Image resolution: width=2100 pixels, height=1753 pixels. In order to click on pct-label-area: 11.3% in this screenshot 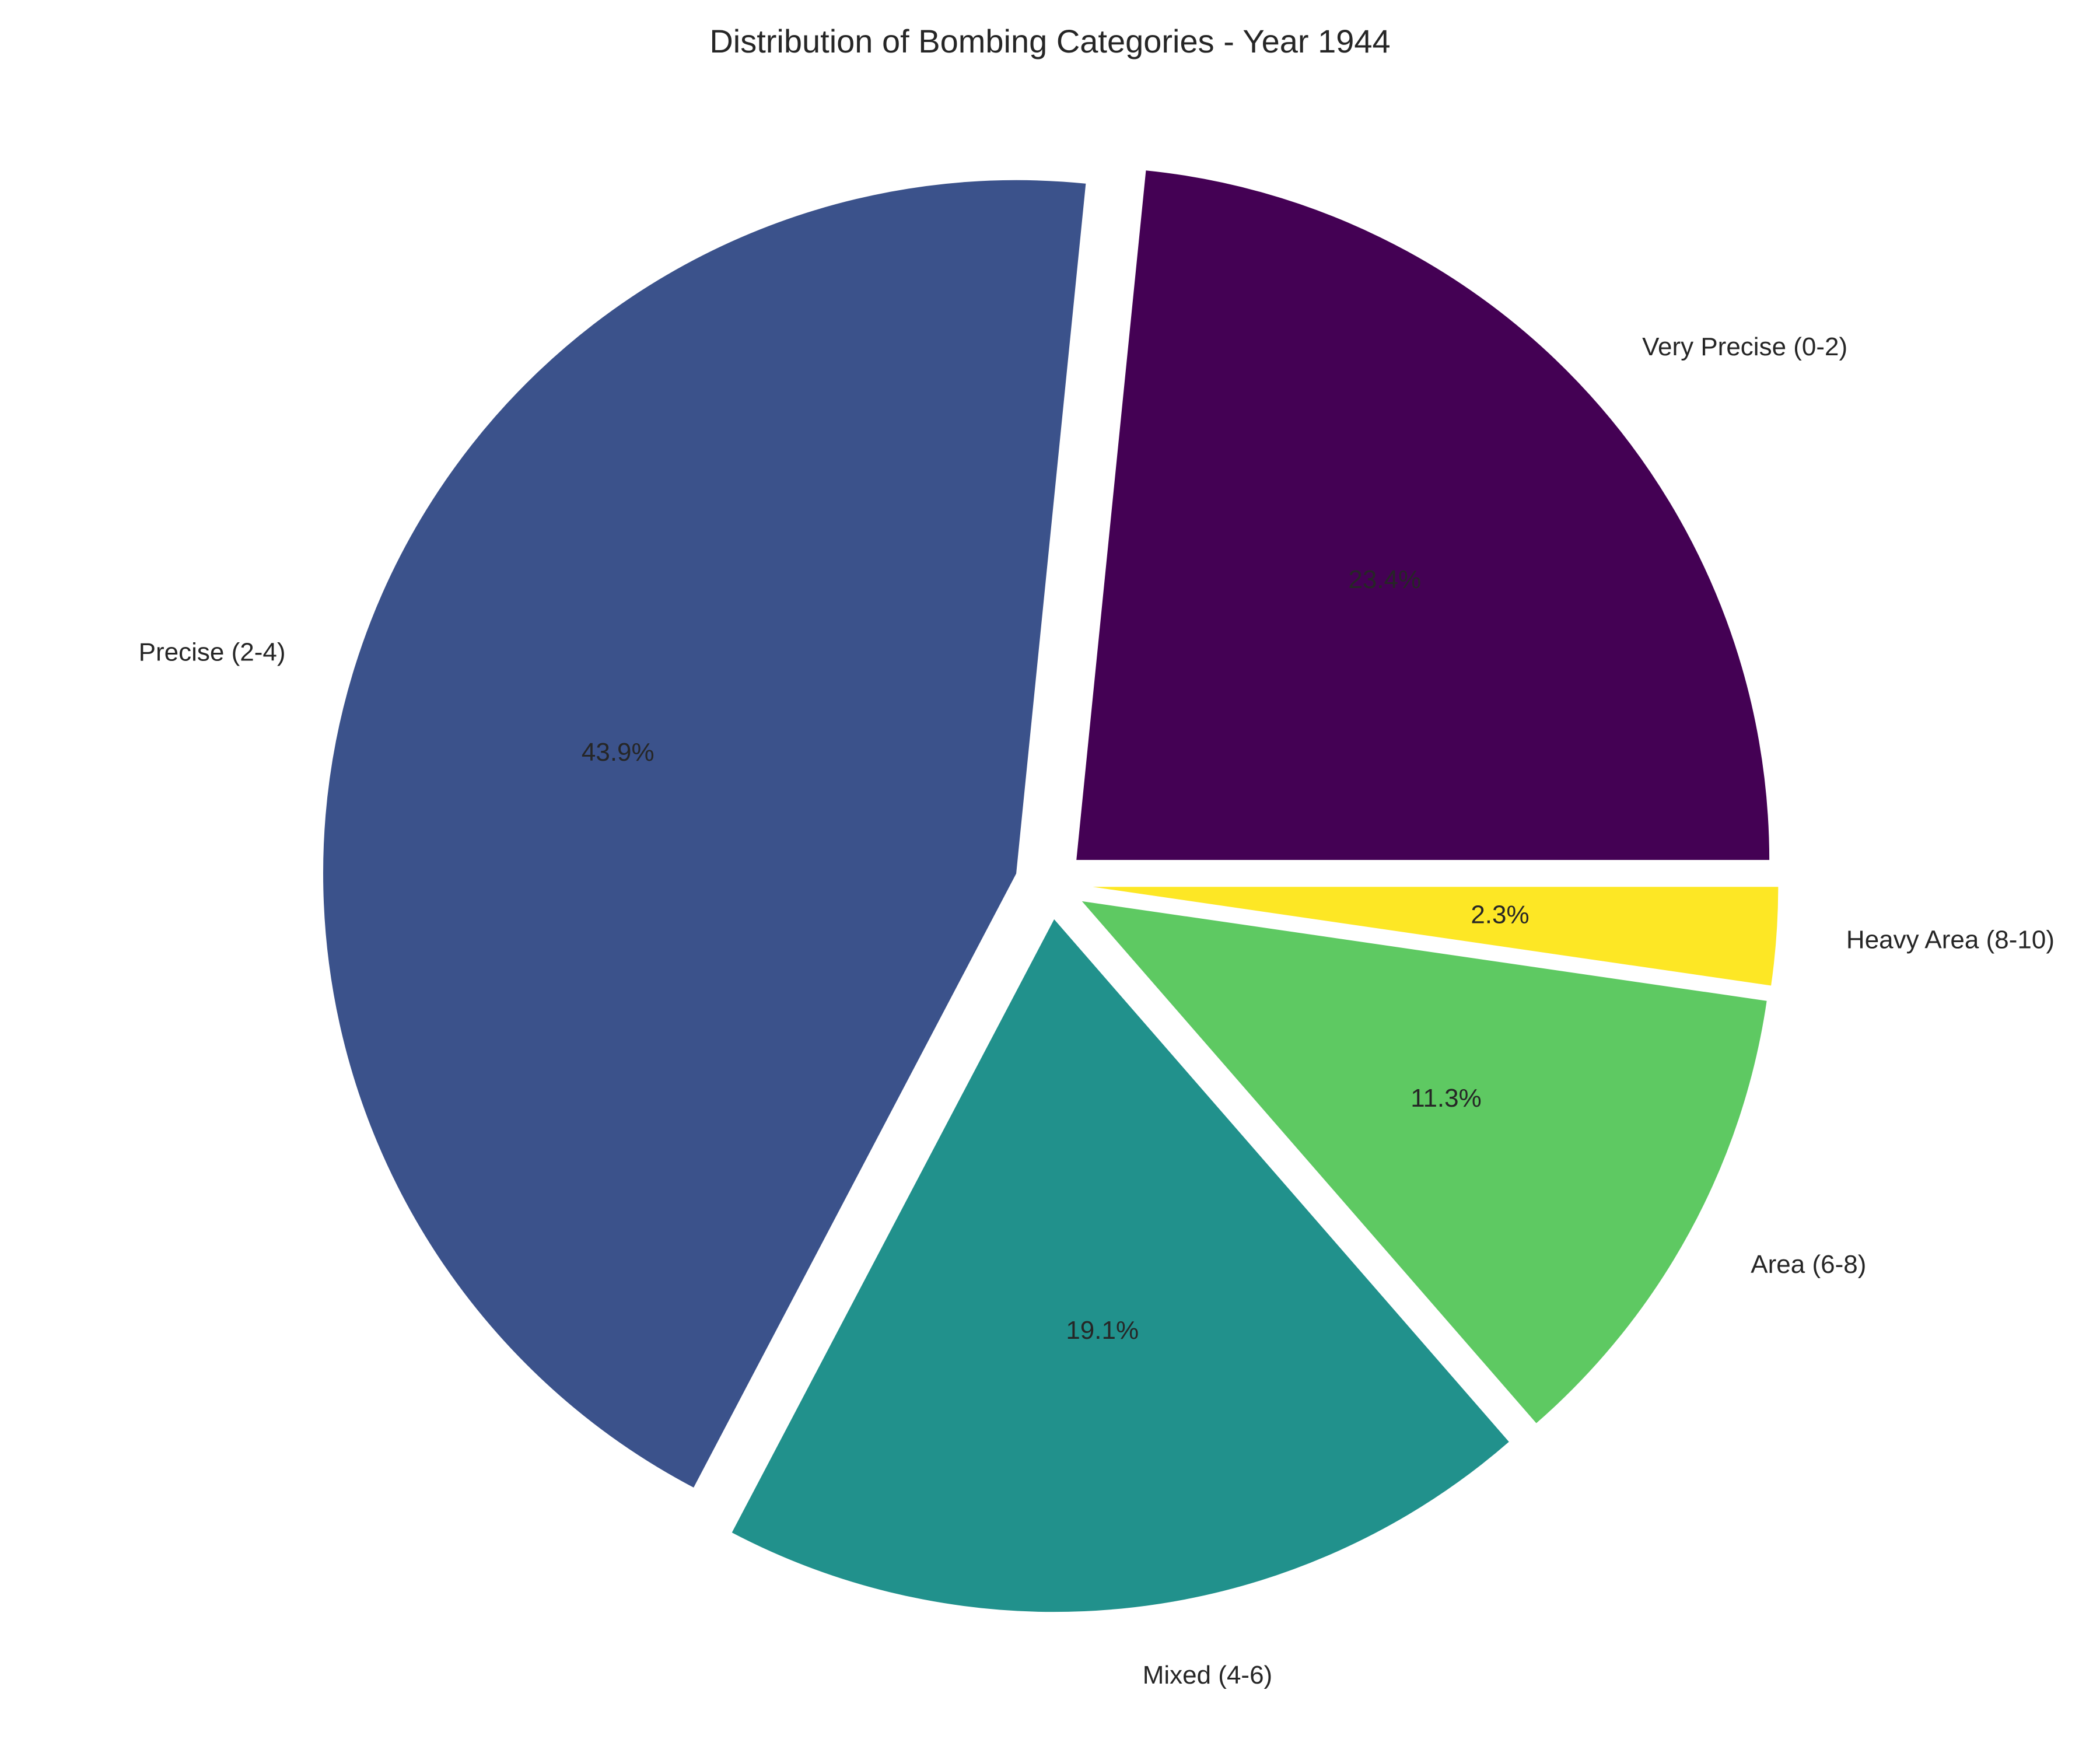, I will do `click(1446, 1098)`.